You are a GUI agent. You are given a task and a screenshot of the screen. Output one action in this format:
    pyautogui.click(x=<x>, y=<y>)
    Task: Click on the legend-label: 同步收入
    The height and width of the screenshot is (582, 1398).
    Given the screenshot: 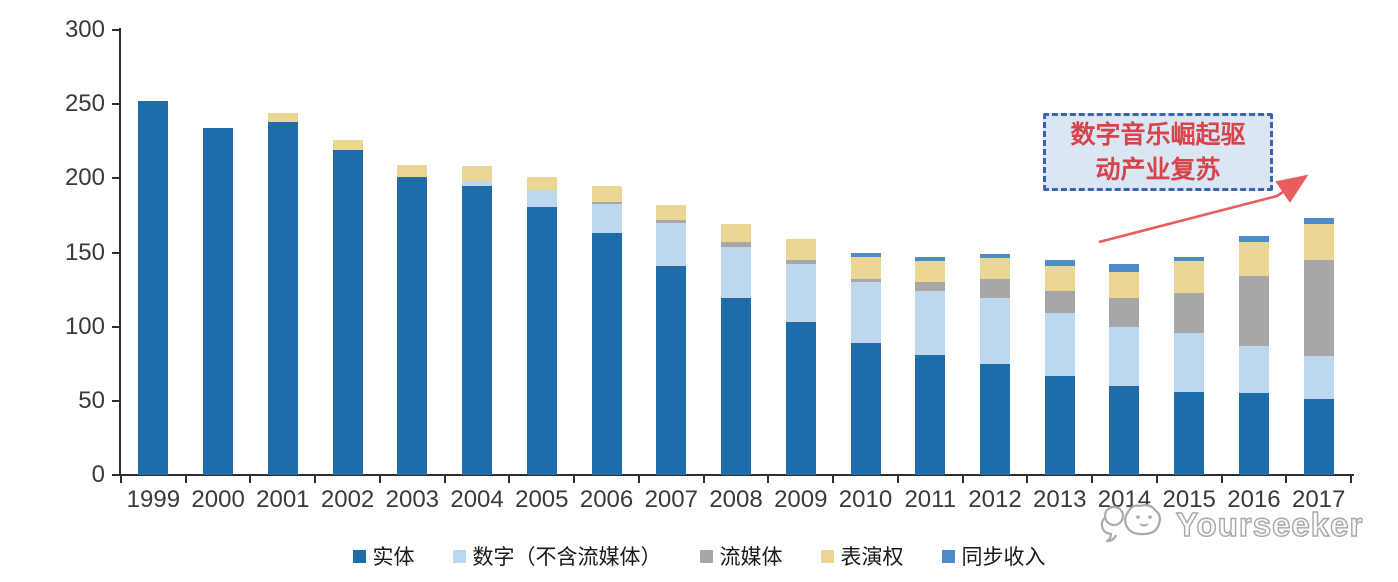 What is the action you would take?
    pyautogui.click(x=1003, y=557)
    